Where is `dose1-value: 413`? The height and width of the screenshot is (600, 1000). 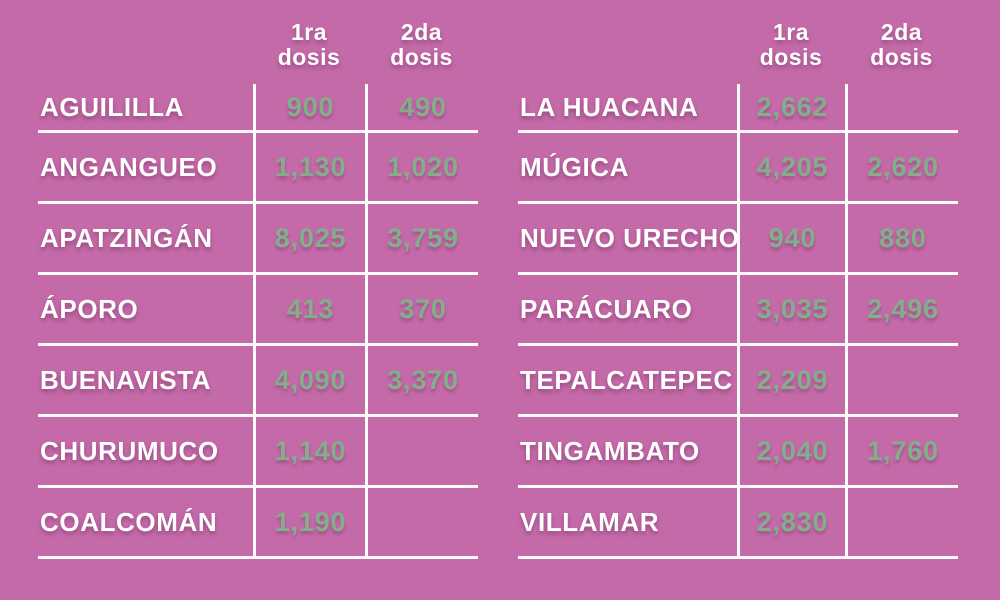 dose1-value: 413 is located at coordinates (309, 309).